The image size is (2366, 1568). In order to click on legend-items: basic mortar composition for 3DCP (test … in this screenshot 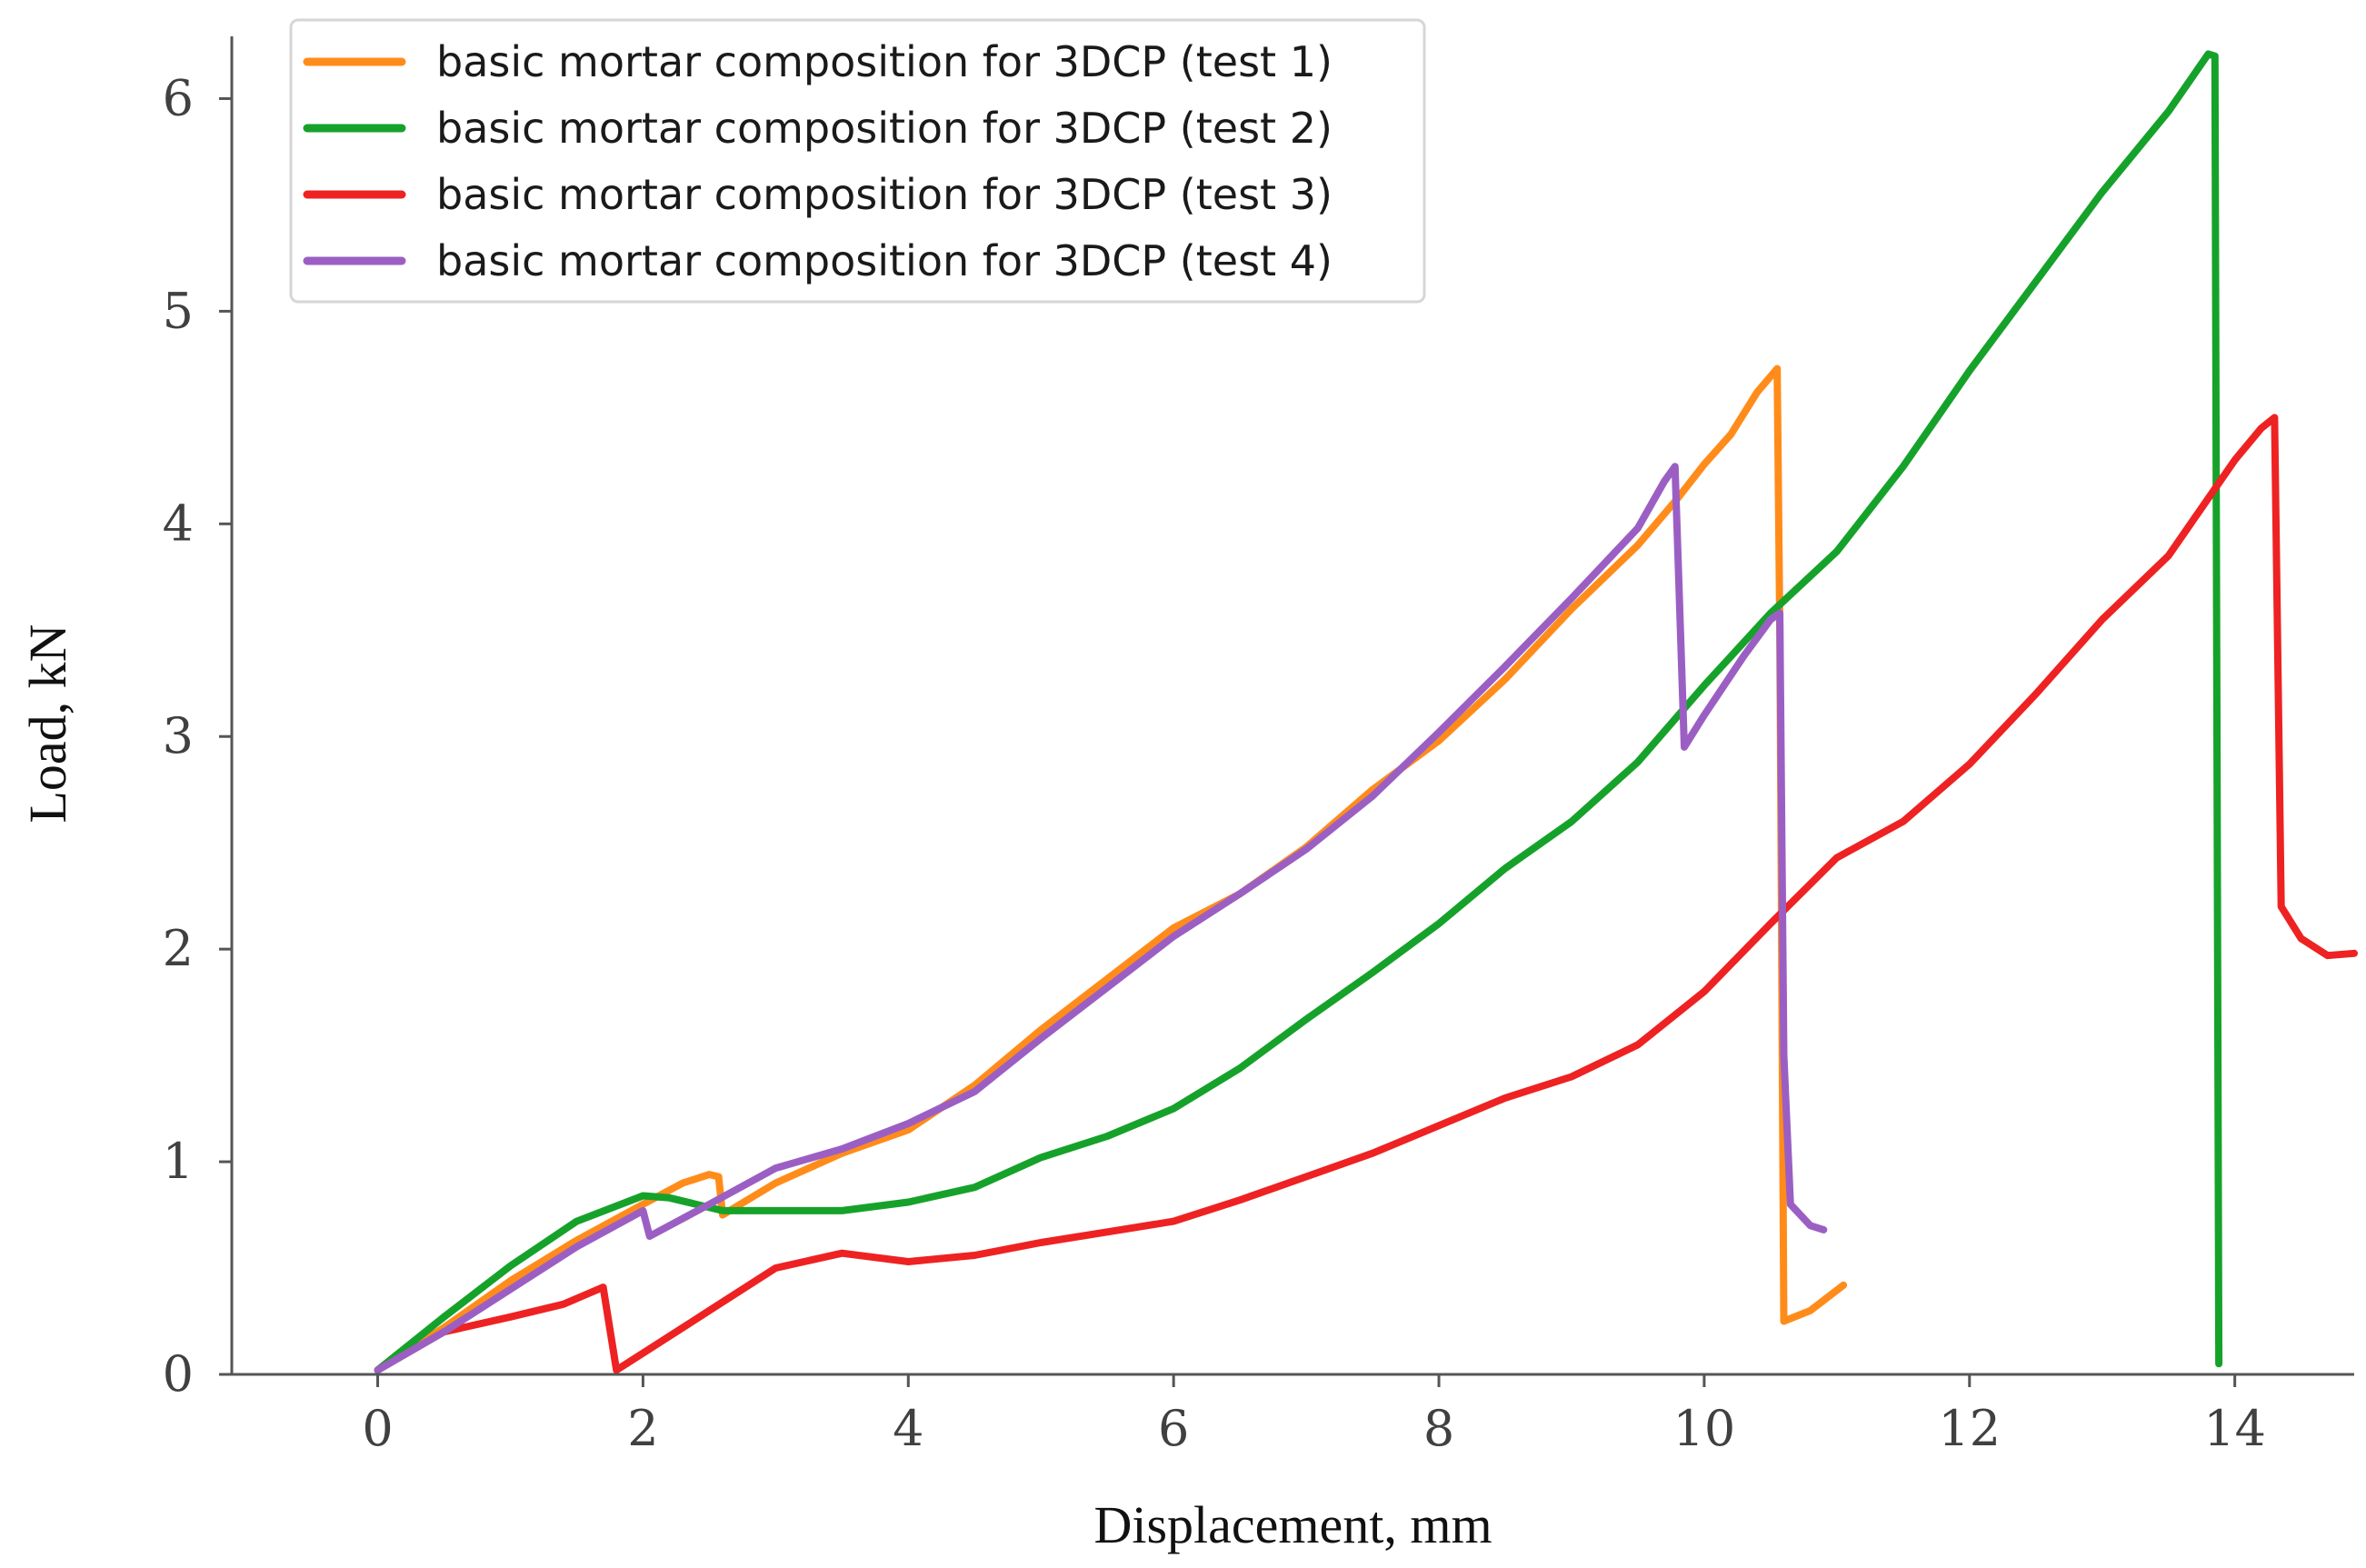, I will do `click(818, 161)`.